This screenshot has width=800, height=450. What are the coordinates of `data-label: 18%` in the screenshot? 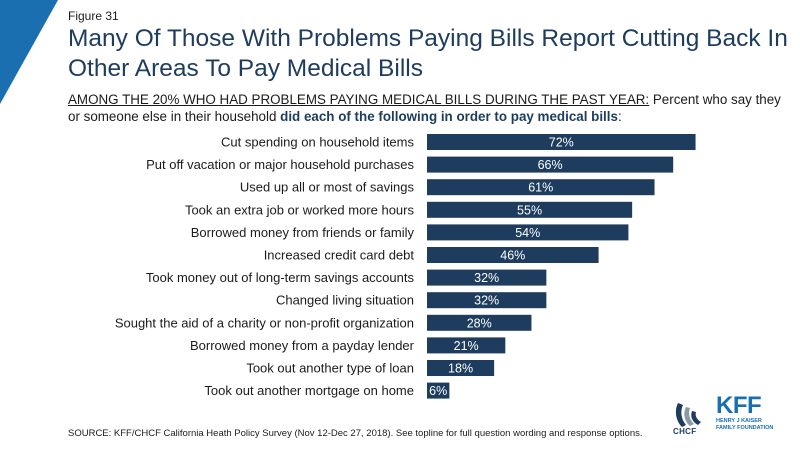 It's located at (460, 369).